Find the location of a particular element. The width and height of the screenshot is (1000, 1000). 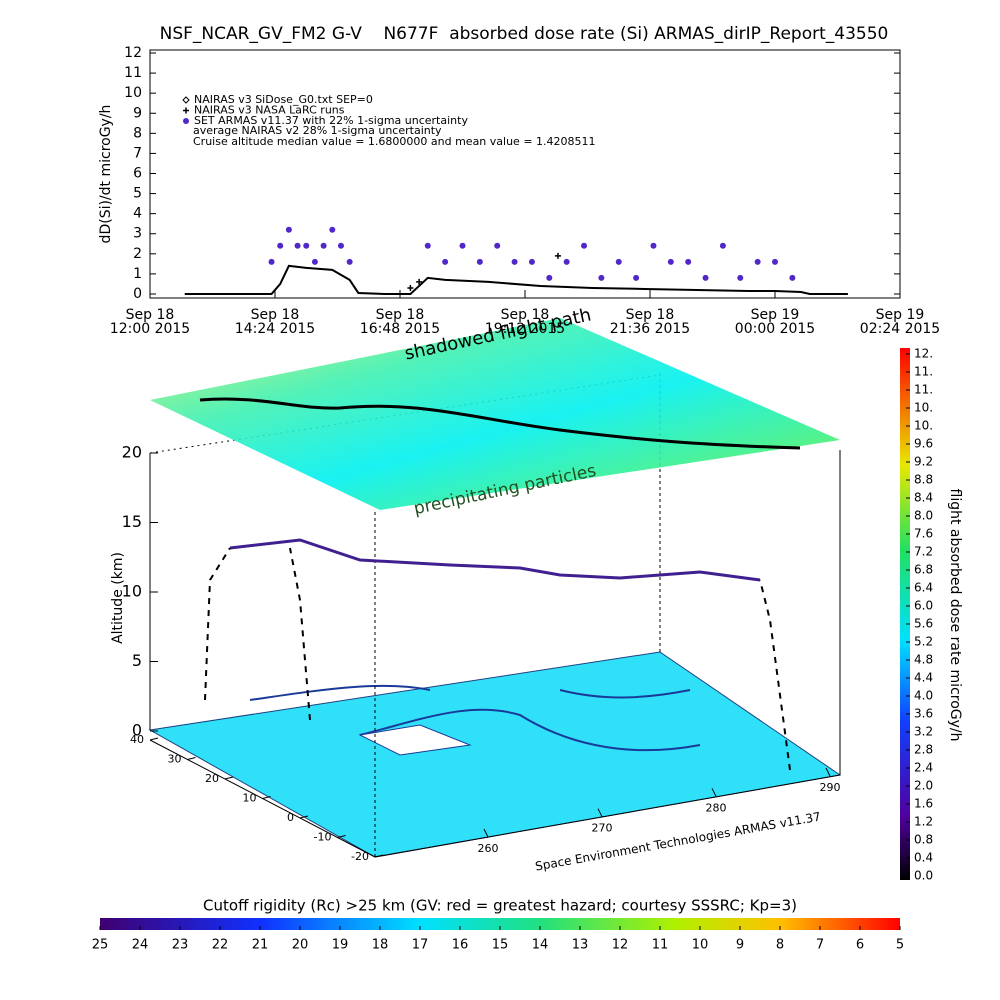

colorbar-tick-label: 9.6 is located at coordinates (923, 444).